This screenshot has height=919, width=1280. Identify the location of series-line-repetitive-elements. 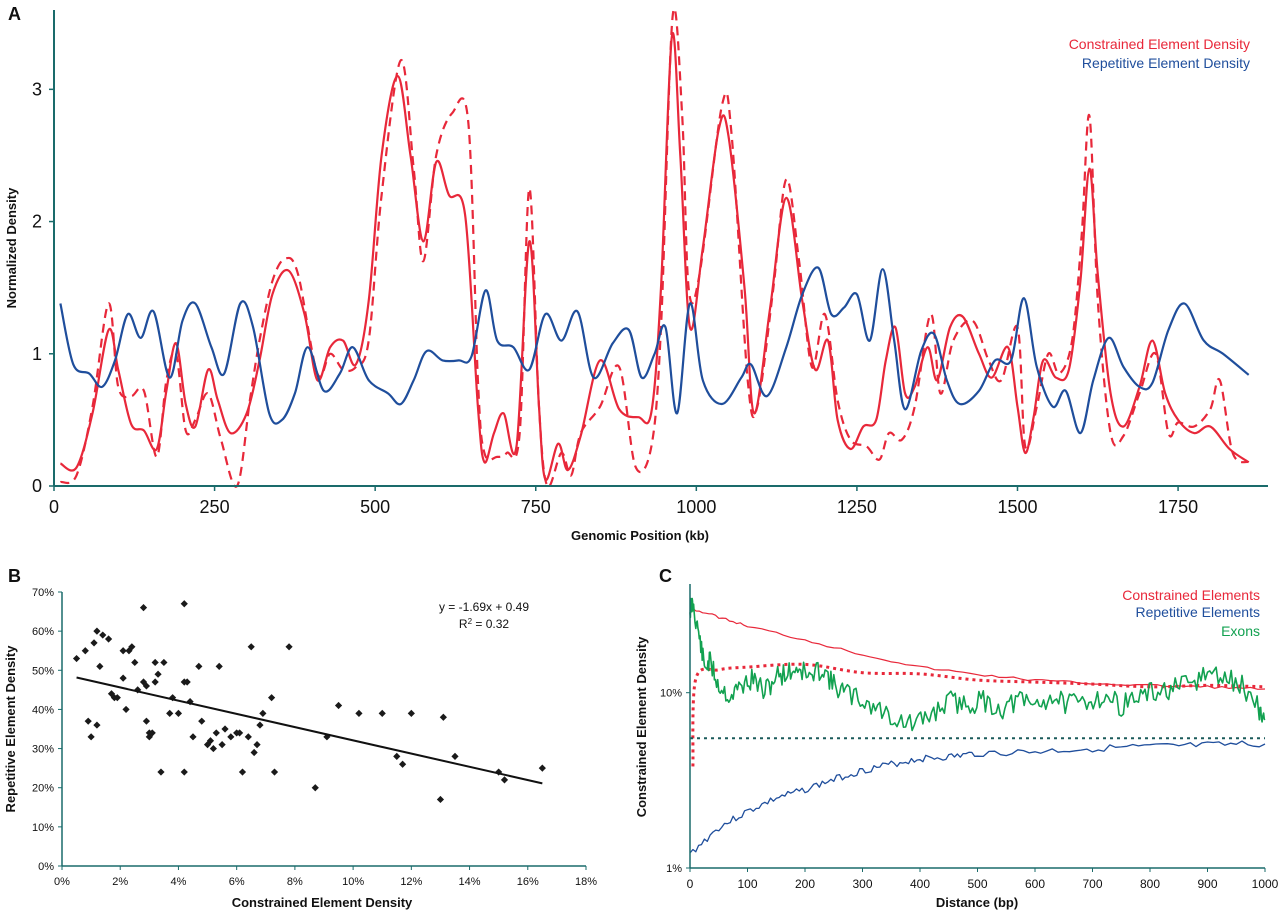
(977, 797).